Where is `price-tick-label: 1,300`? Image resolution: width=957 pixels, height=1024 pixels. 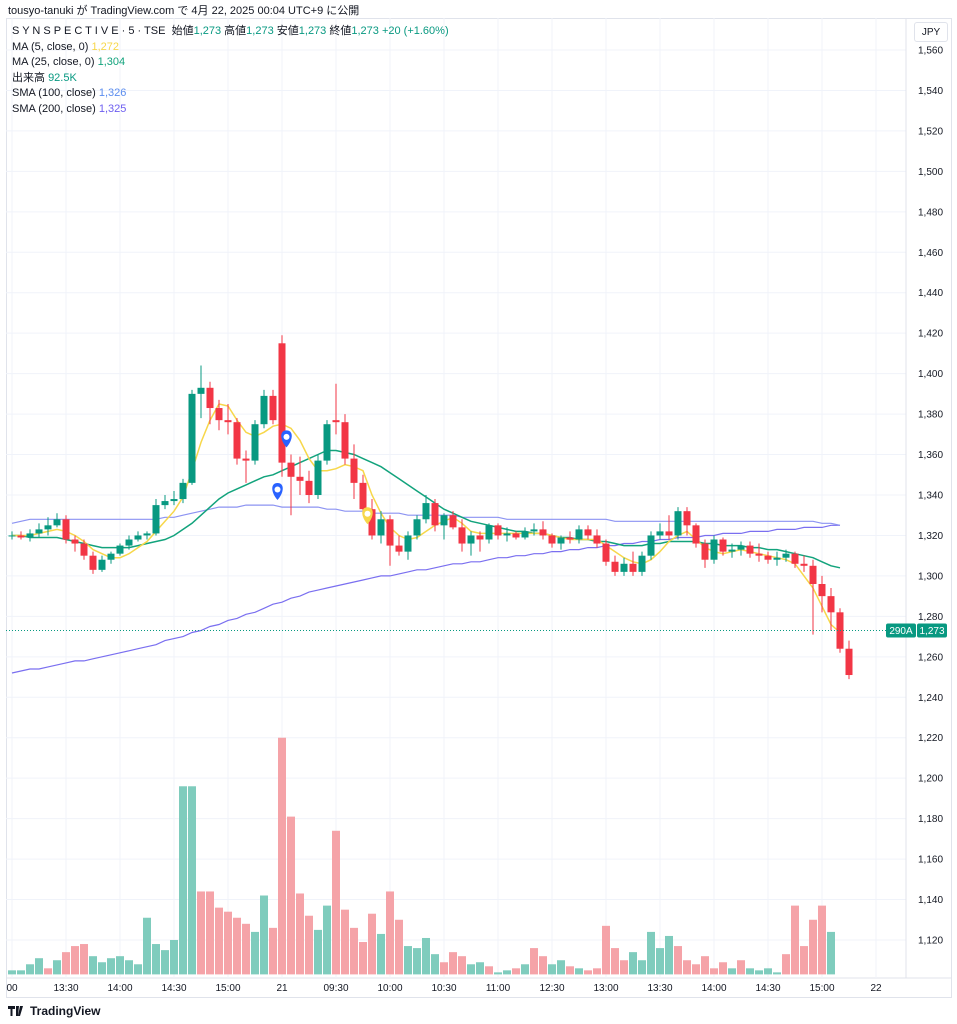 price-tick-label: 1,300 is located at coordinates (930, 576).